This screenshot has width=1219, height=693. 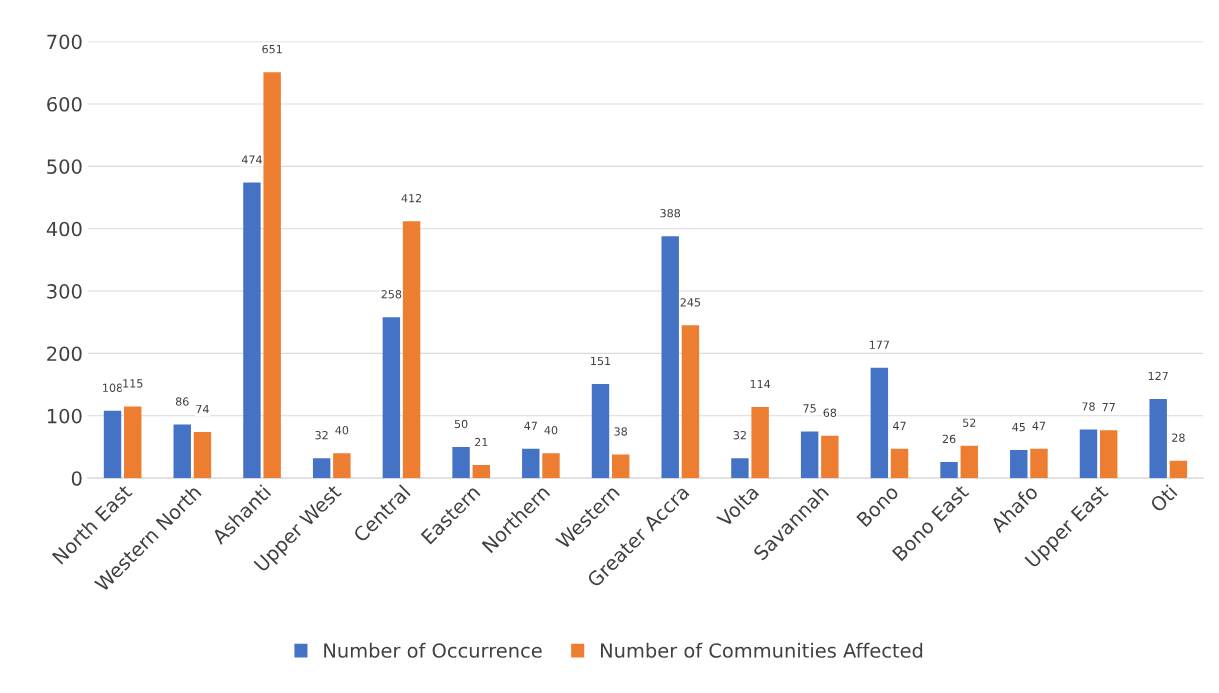 I want to click on data-label: 151, so click(x=601, y=361).